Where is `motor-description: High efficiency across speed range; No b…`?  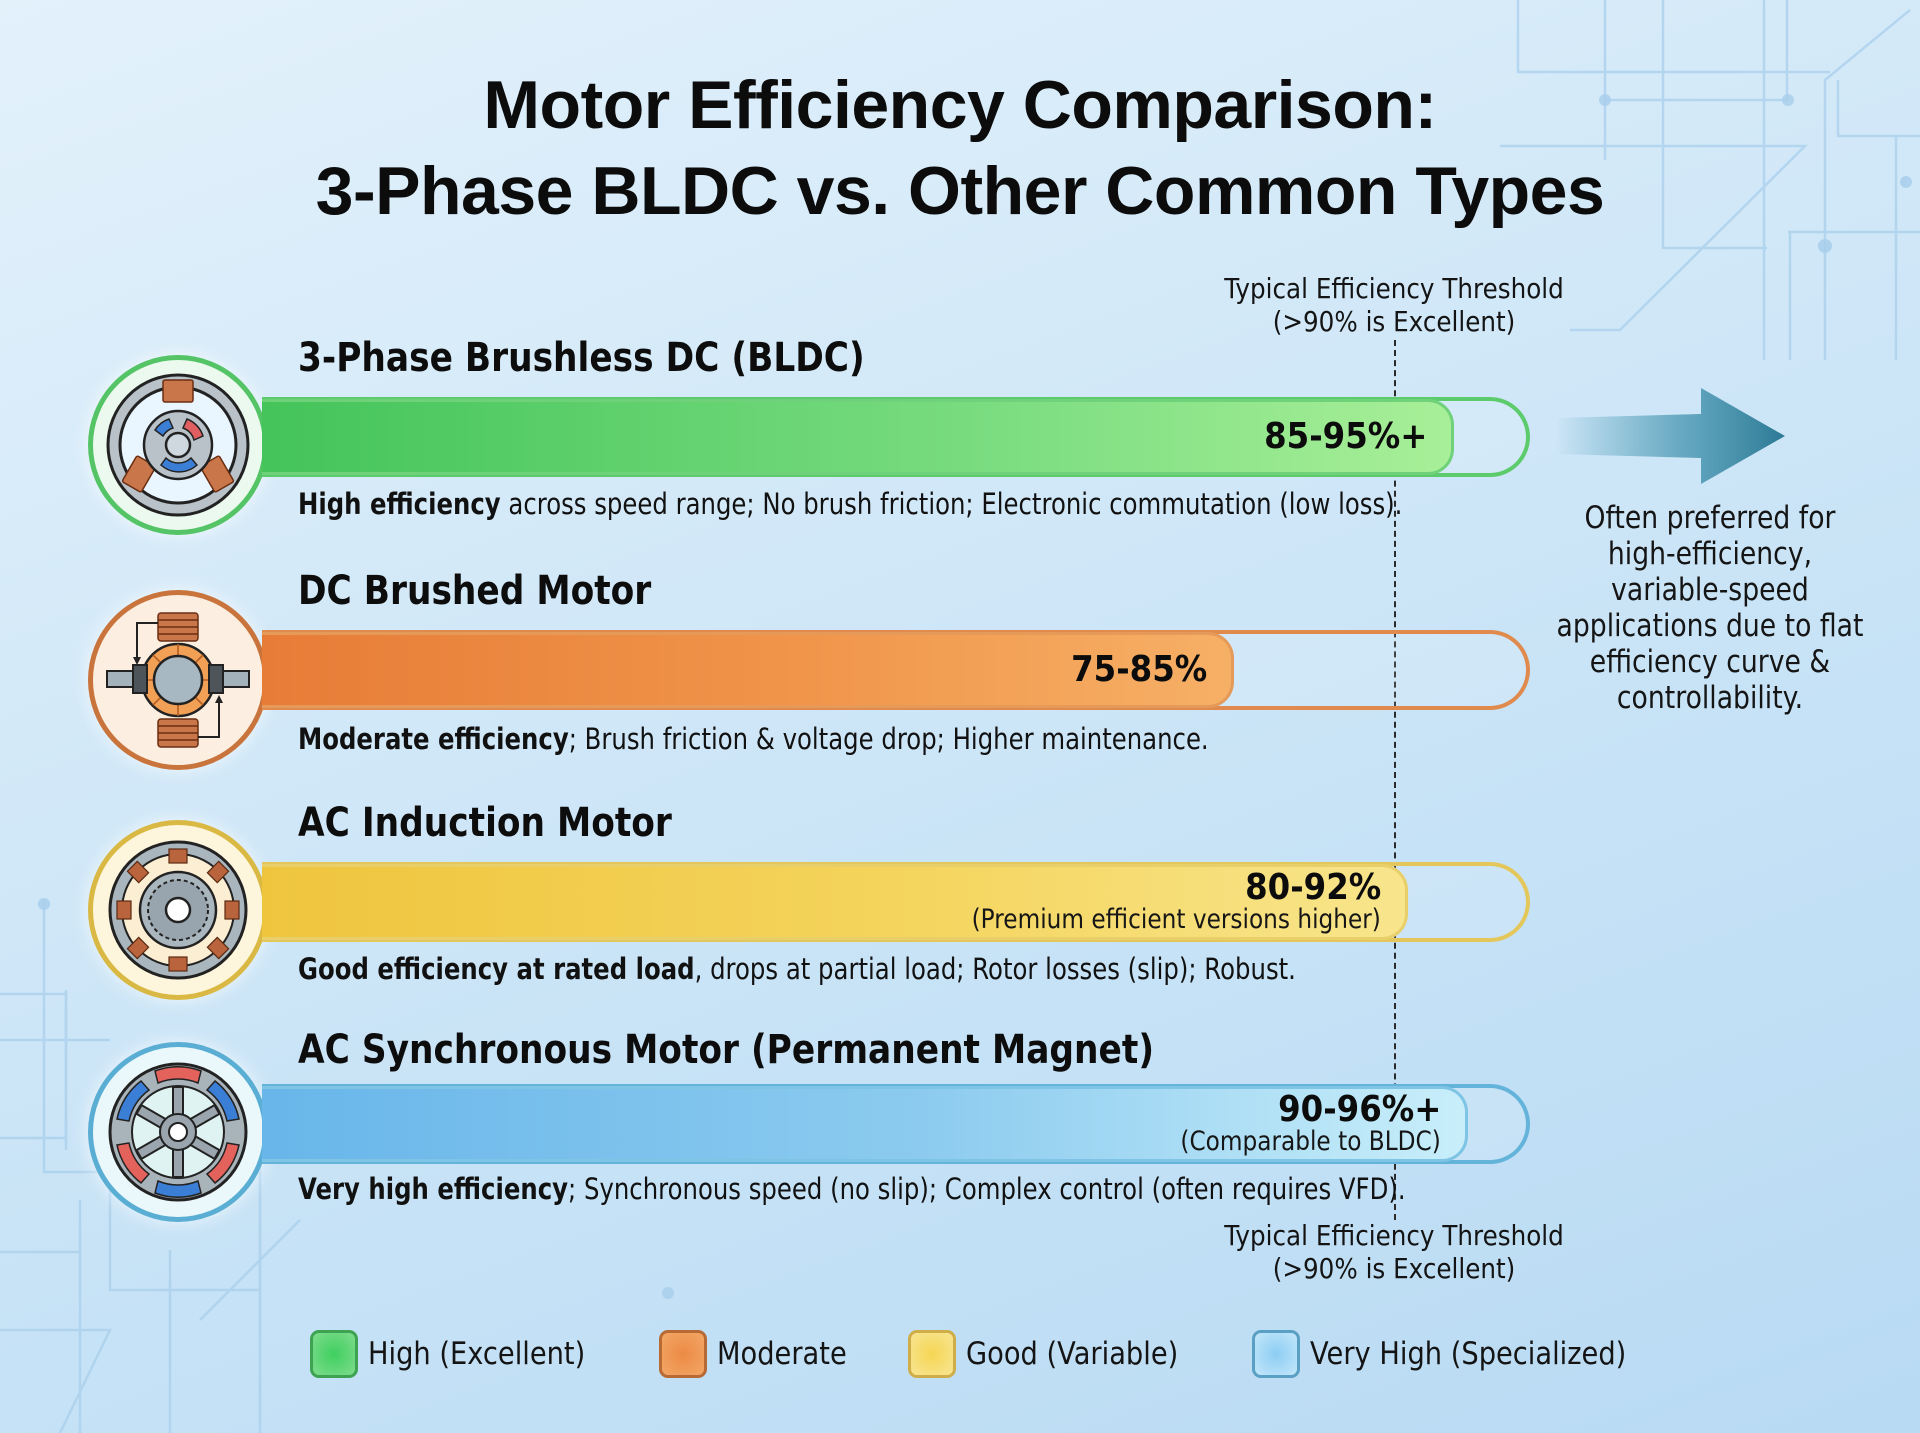
motor-description: High efficiency across speed range; No b… is located at coordinates (850, 504).